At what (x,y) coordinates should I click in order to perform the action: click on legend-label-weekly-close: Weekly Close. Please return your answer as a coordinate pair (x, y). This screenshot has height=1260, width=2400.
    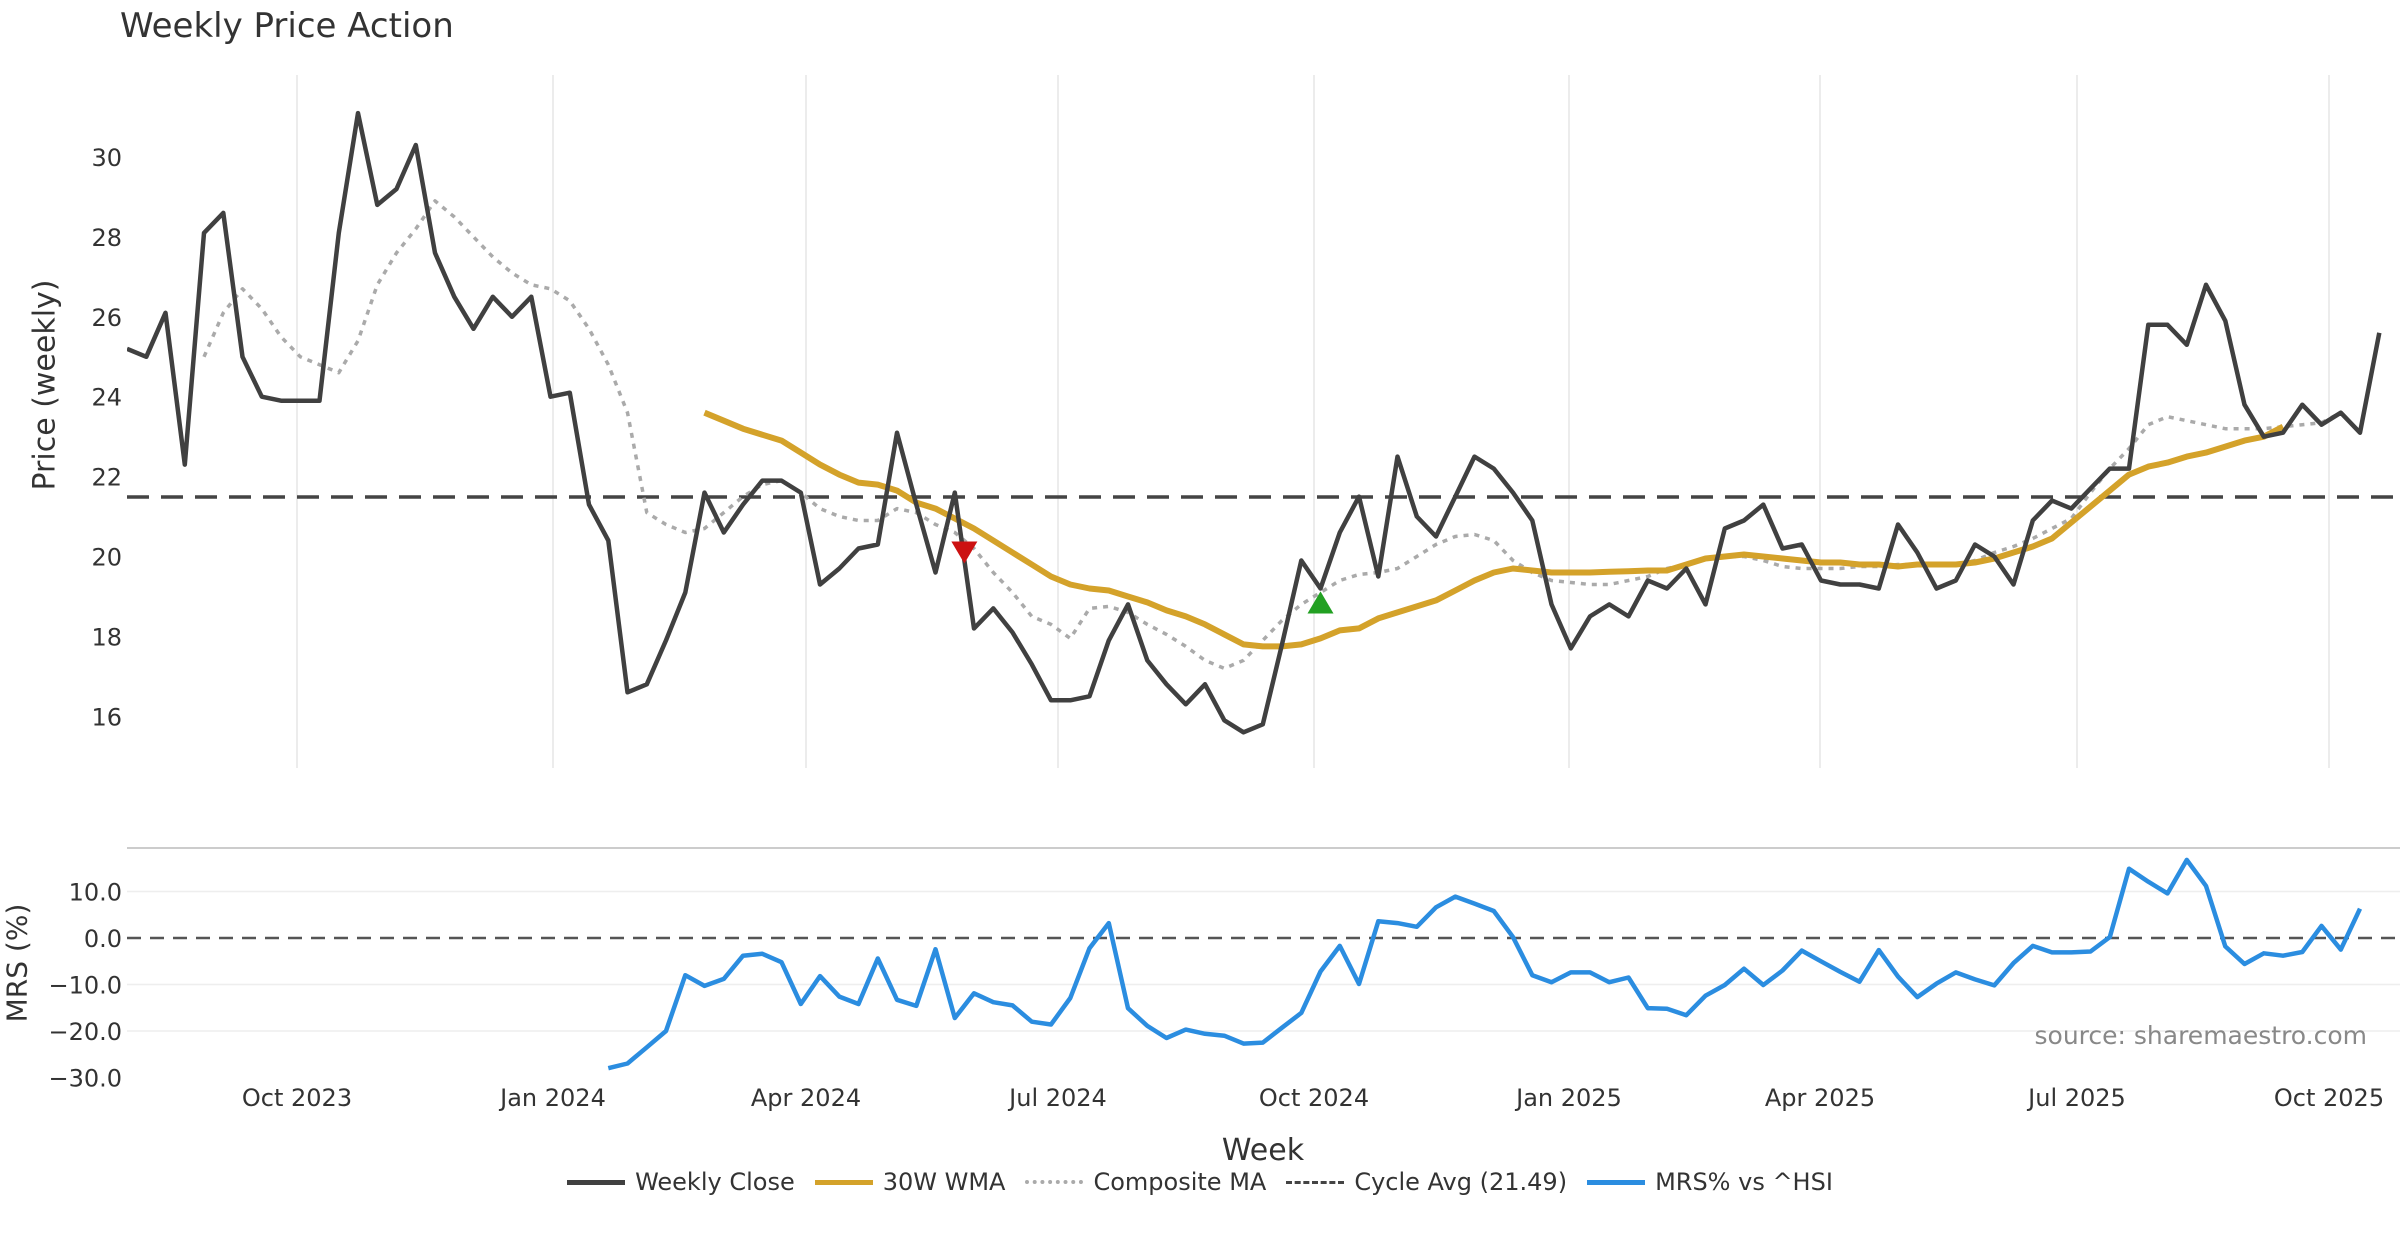
    Looking at the image, I should click on (715, 1182).